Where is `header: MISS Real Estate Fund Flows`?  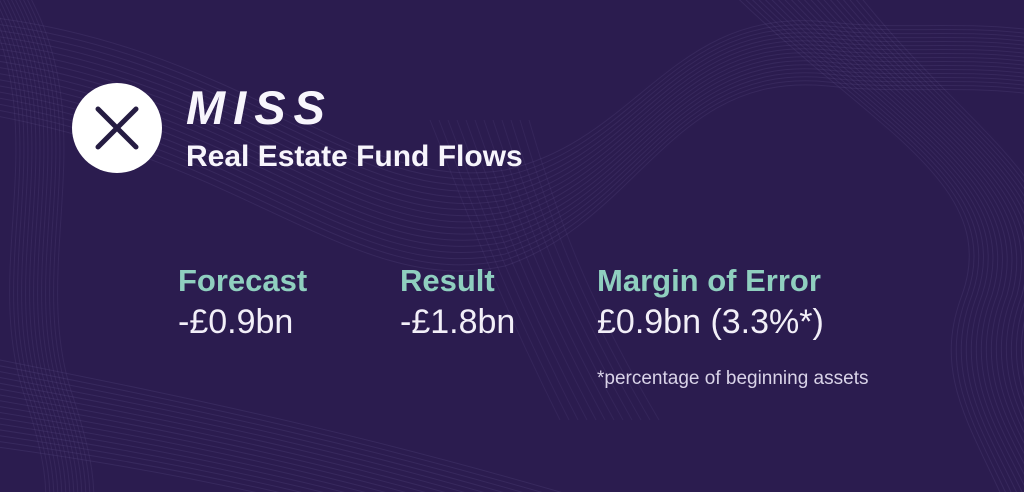
header: MISS Real Estate Fund Flows is located at coordinates (297, 128).